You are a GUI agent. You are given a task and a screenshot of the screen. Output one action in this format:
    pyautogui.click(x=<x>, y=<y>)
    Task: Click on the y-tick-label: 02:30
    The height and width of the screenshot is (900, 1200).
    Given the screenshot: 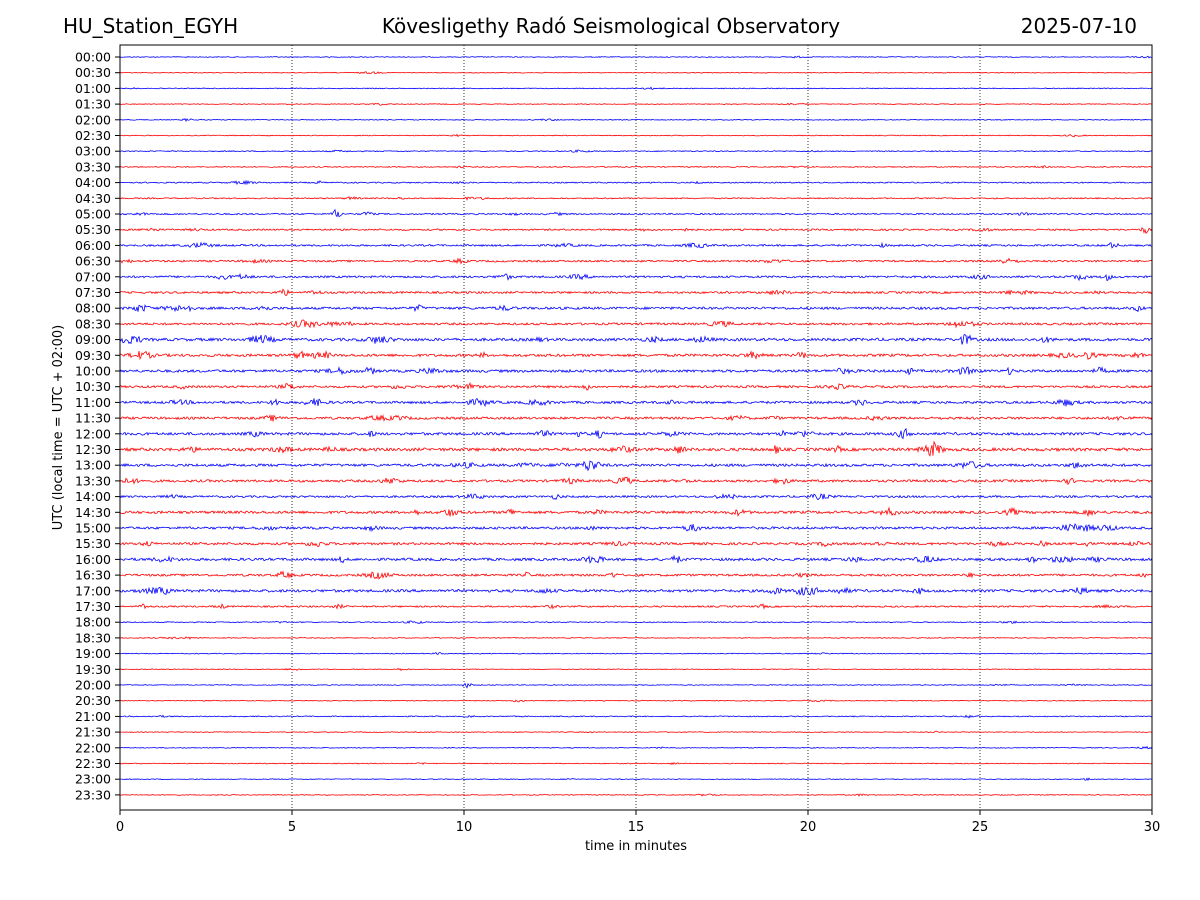 What is the action you would take?
    pyautogui.click(x=93, y=135)
    